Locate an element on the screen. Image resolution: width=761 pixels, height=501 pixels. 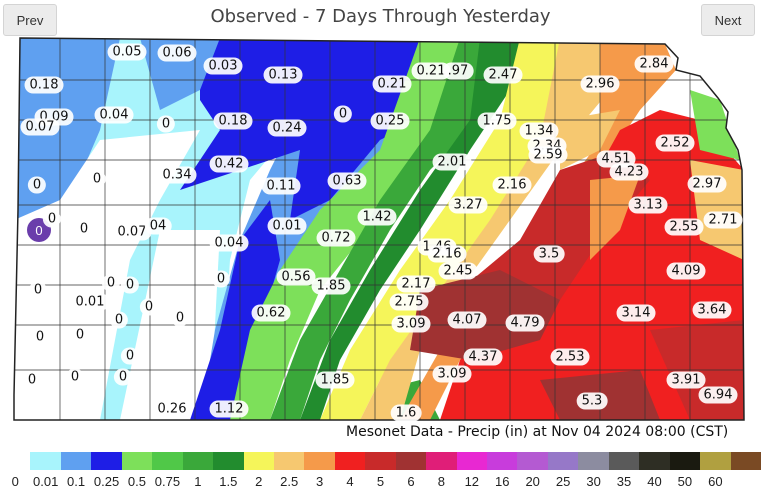
station-value: 0.05 is located at coordinates (127, 52).